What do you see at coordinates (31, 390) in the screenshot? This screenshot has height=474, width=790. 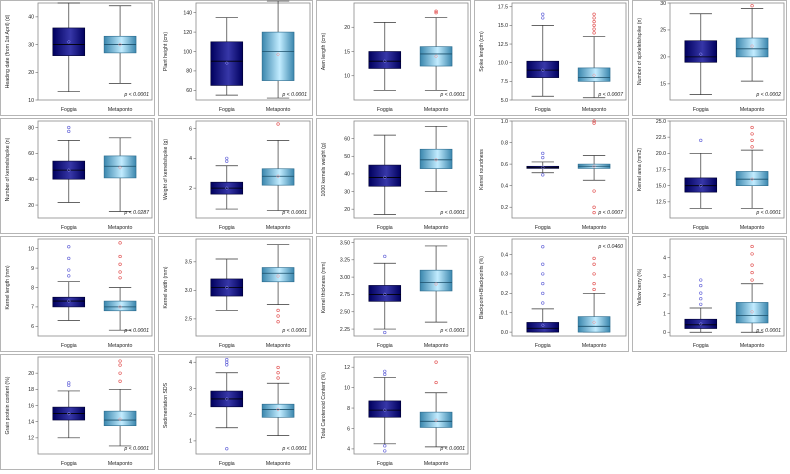 I see `y-tick-label: 18` at bounding box center [31, 390].